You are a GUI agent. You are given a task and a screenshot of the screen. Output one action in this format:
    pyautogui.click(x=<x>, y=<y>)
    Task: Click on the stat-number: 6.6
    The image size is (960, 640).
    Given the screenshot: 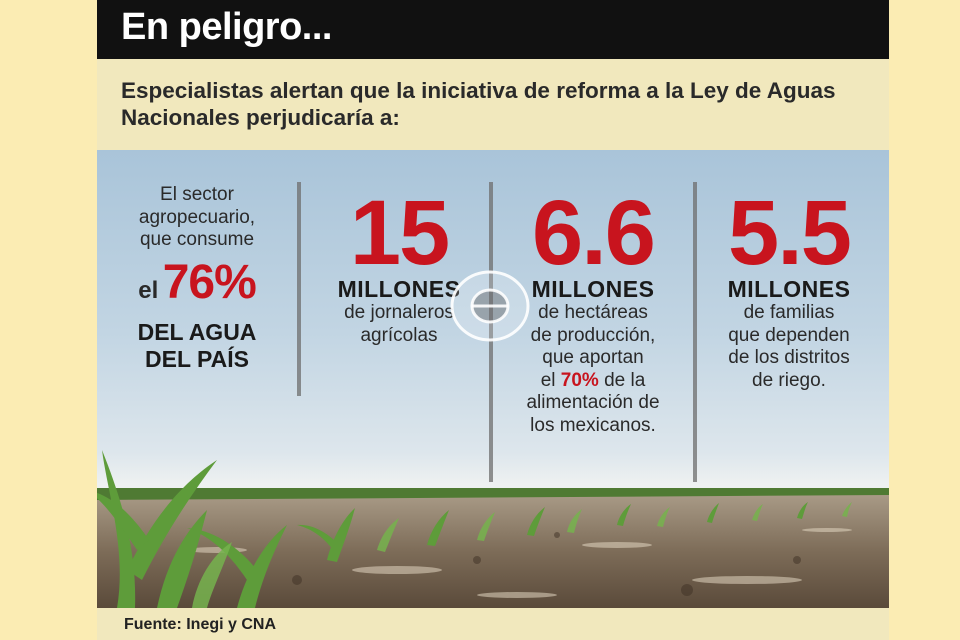 What is the action you would take?
    pyautogui.click(x=594, y=233)
    